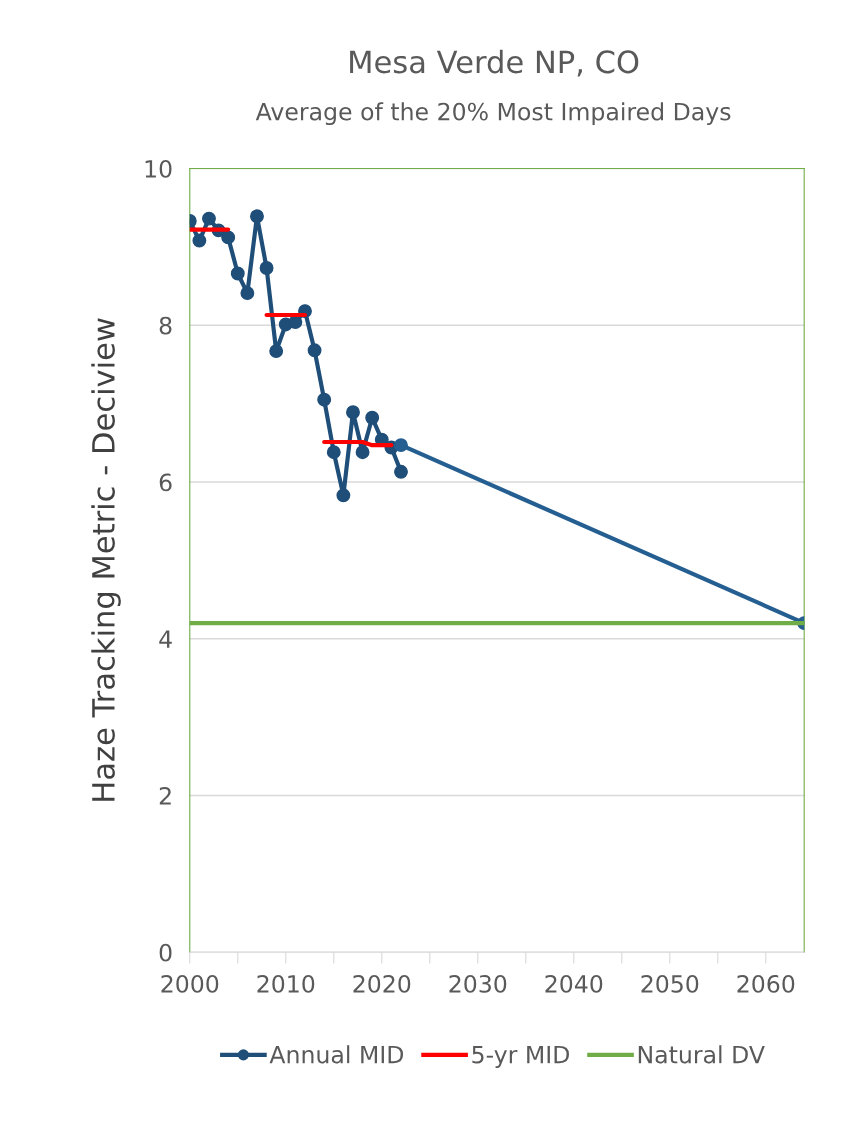 This screenshot has width=851, height=1123. Describe the element at coordinates (336, 1054) in the screenshot. I see `legend-label: Annual MID` at that location.